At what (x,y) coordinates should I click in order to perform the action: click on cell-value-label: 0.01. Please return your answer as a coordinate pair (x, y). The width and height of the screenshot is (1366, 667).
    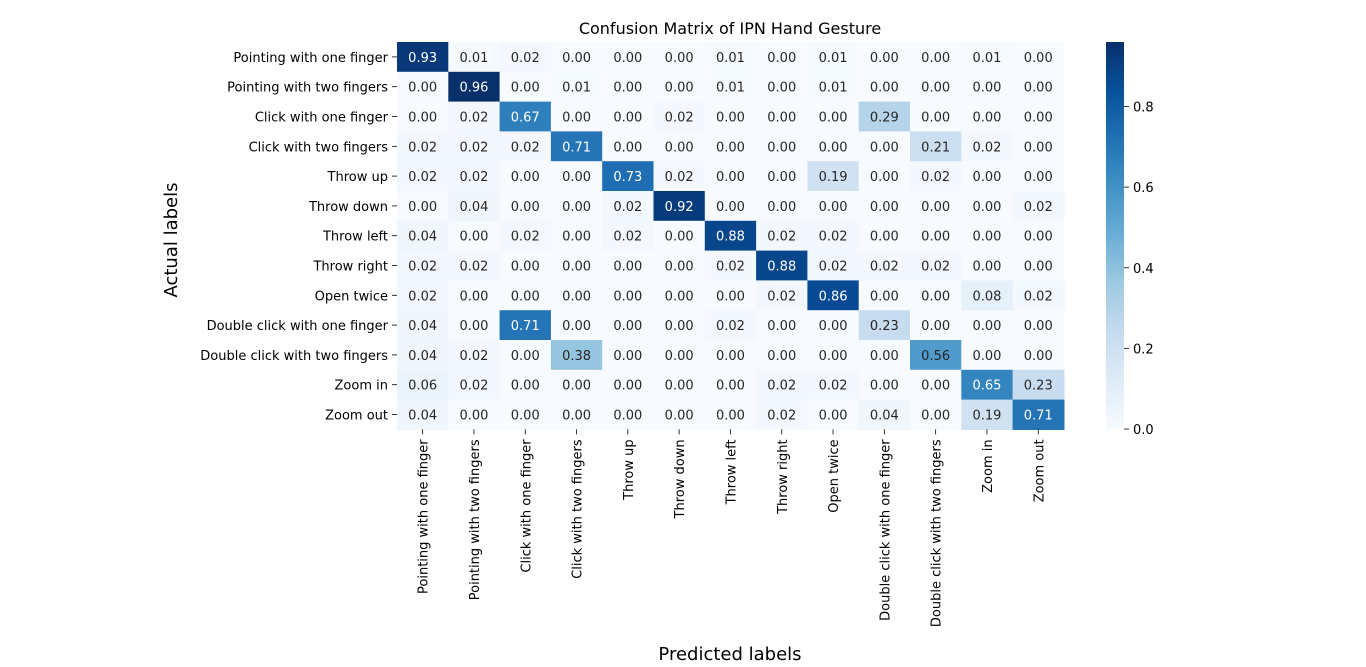
    Looking at the image, I should click on (730, 88).